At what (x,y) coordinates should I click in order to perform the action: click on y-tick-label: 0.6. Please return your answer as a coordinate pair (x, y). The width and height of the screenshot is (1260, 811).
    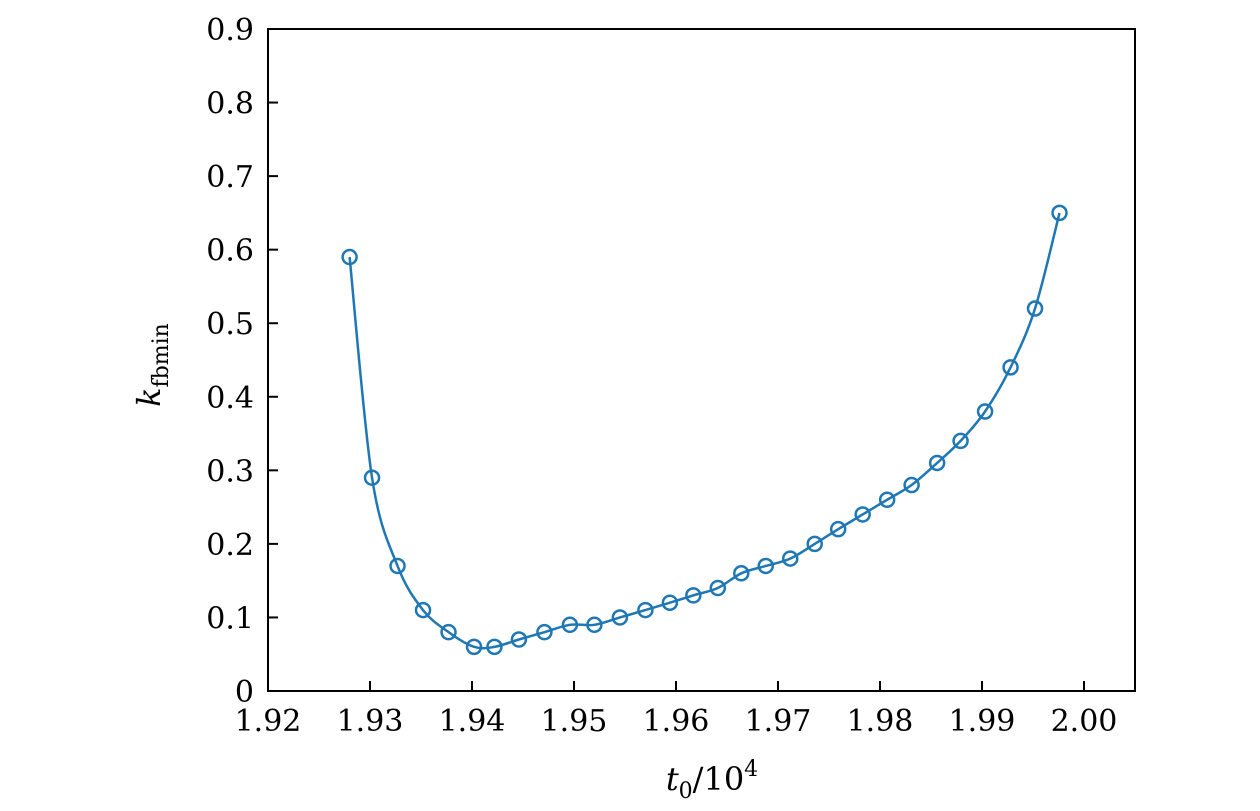
    Looking at the image, I should click on (230, 251).